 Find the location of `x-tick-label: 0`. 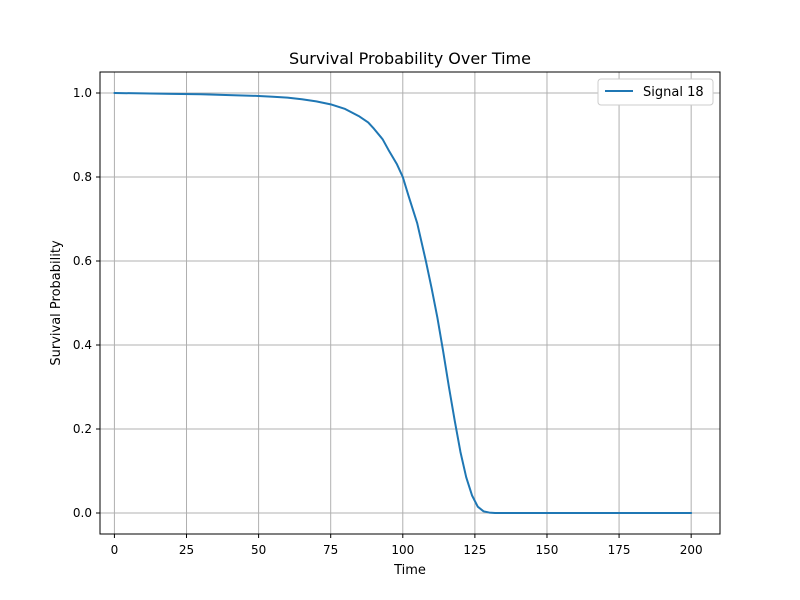

x-tick-label: 0 is located at coordinates (115, 550).